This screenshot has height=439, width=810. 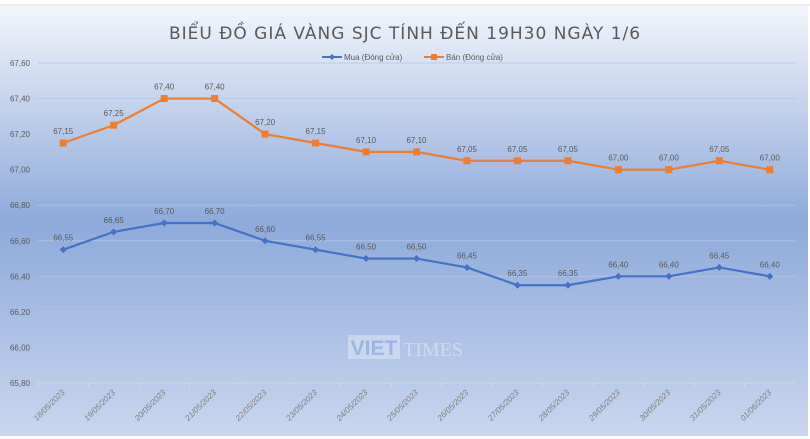 What do you see at coordinates (412, 57) in the screenshot?
I see `legend: Mua (Đóng cửa) Bán (Đóng cửa)` at bounding box center [412, 57].